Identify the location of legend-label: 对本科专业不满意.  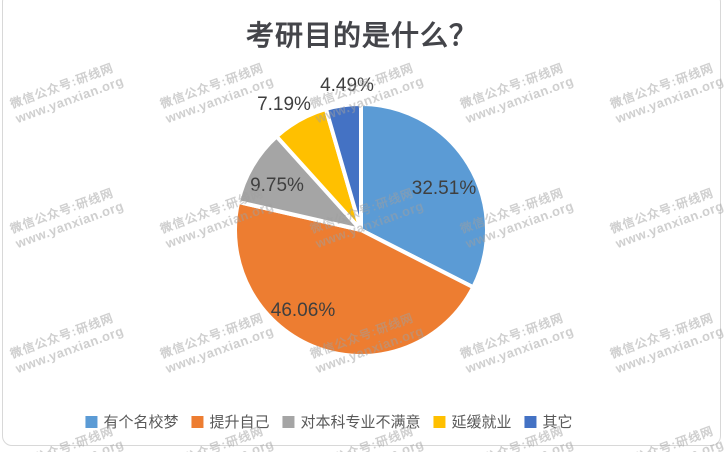
(360, 422).